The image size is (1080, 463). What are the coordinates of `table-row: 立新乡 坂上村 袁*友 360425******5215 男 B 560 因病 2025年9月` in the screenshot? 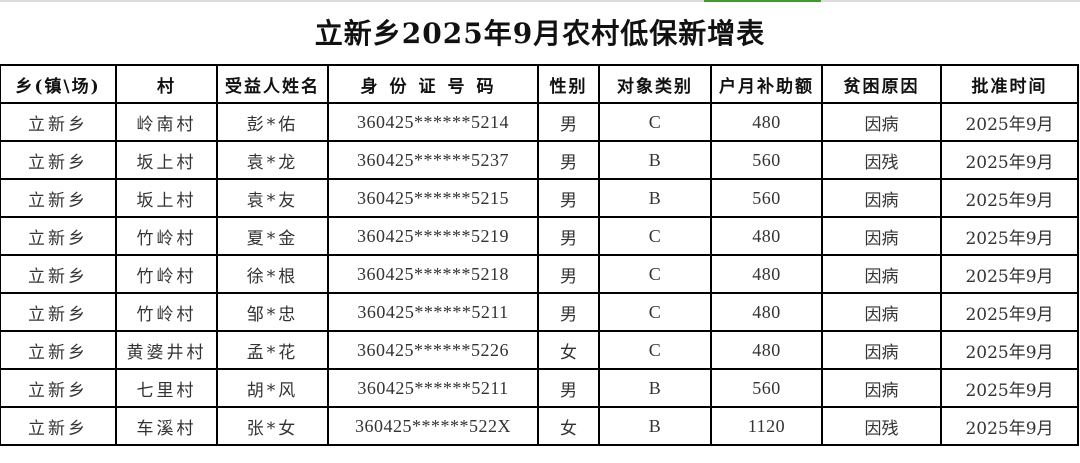 It's located at (539, 198).